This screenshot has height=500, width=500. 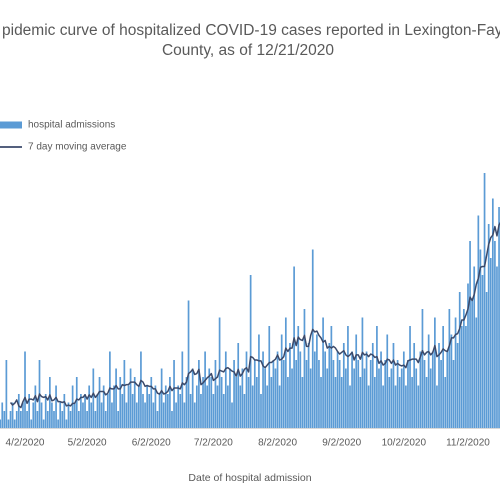 I want to click on x-tick-label: 10/2/2020, so click(x=404, y=443).